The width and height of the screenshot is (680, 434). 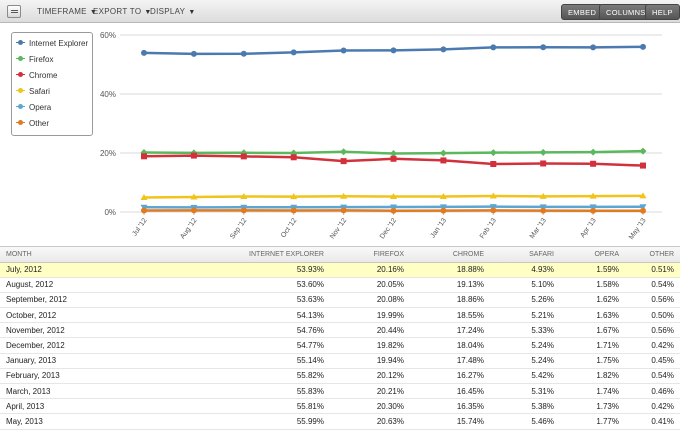 I want to click on x-tick-label: Sep '12, so click(x=238, y=228).